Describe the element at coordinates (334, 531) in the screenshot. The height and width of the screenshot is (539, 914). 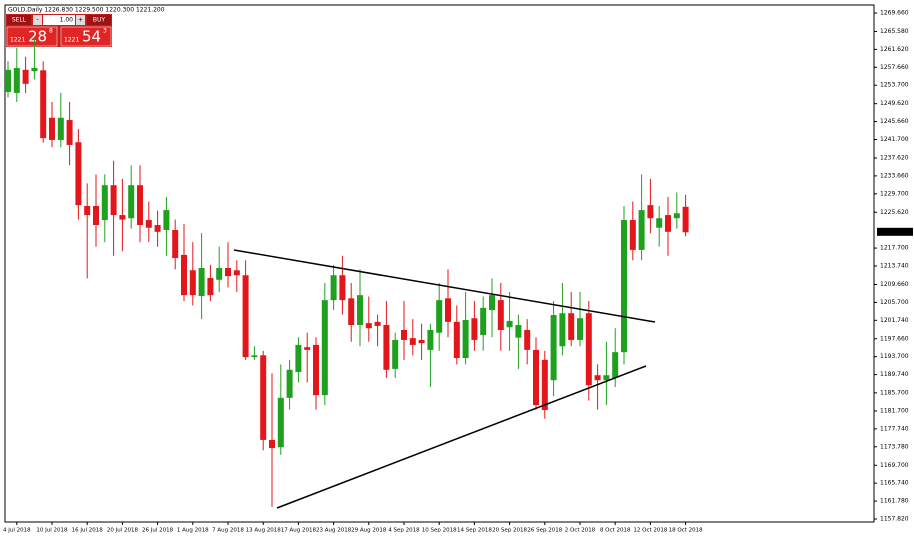
I see `x-tick-label: 23 Aug 2018` at that location.